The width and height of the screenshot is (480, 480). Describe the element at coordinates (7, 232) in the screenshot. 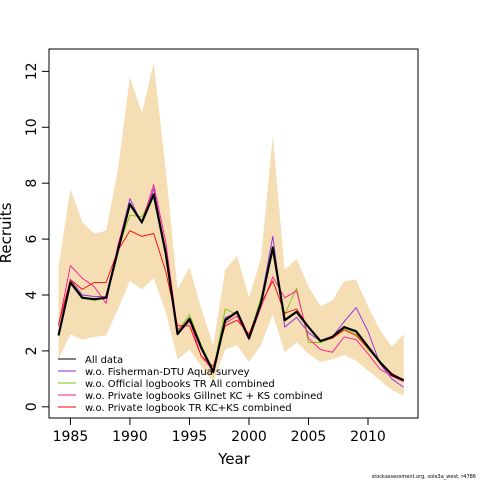

I see `y-axis-title: Recruits` at that location.